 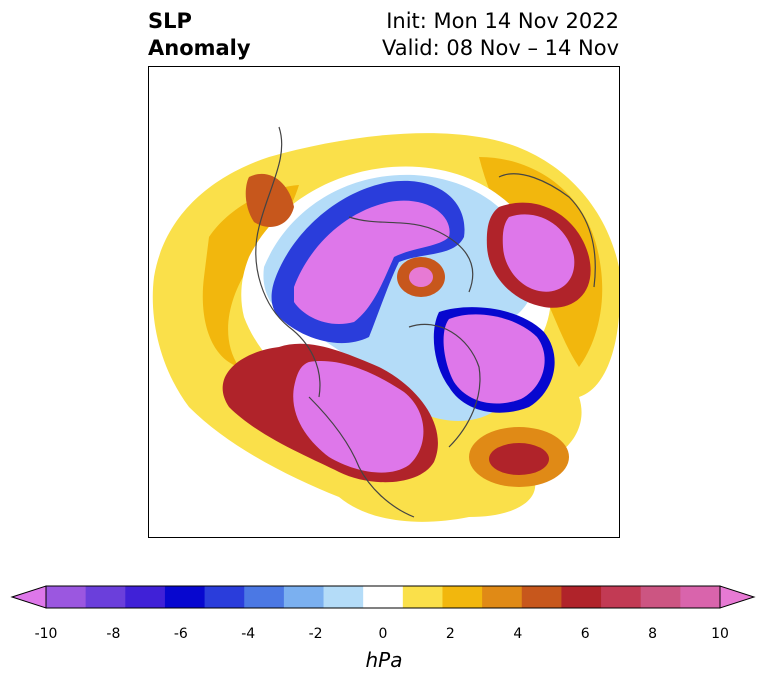 What do you see at coordinates (502, 21) in the screenshot?
I see `init-time: Init: Mon 14 Nov 2022` at bounding box center [502, 21].